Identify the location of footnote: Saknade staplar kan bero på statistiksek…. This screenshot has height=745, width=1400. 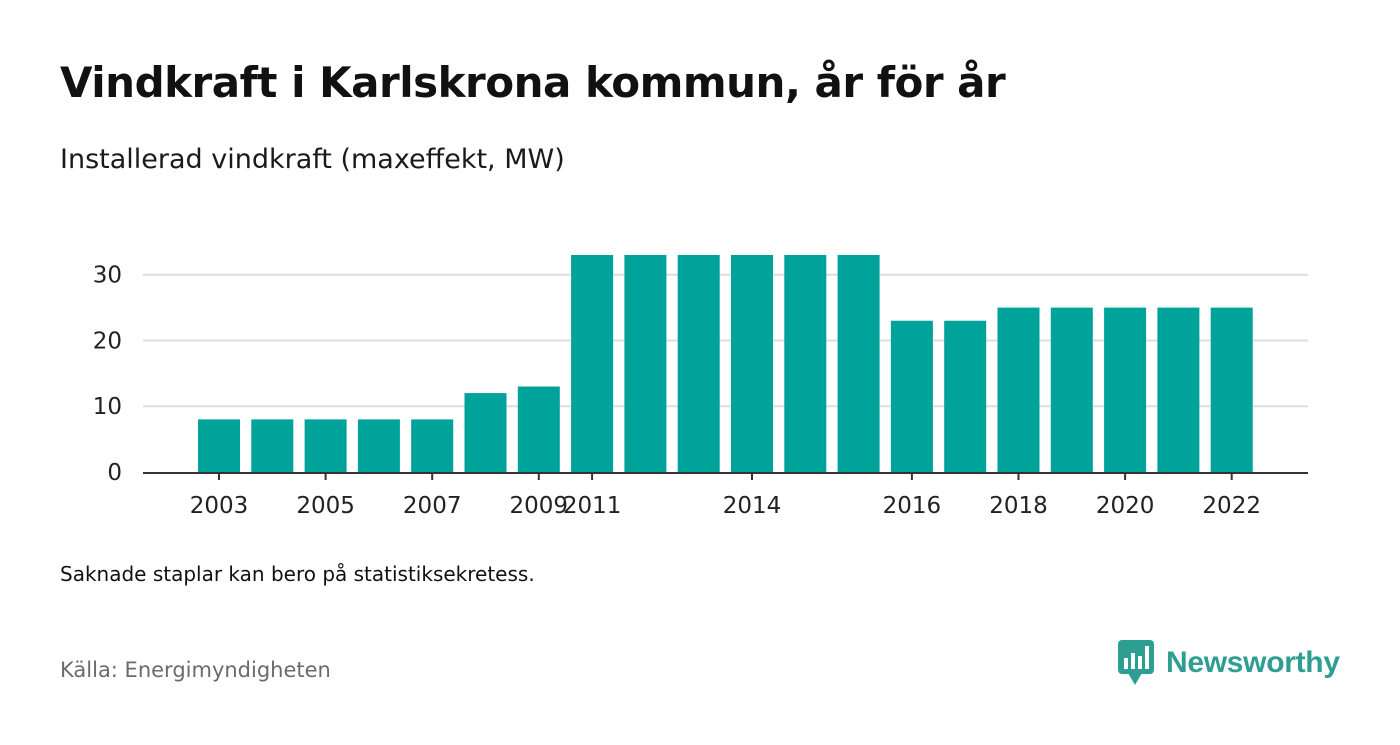
(297, 574).